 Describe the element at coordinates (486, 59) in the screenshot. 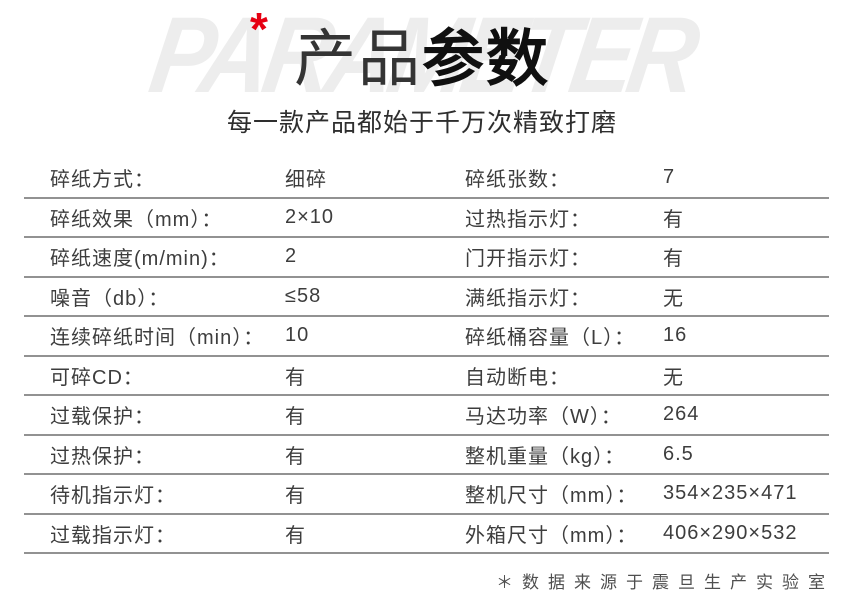

I see `page-title-bold: 参数` at that location.